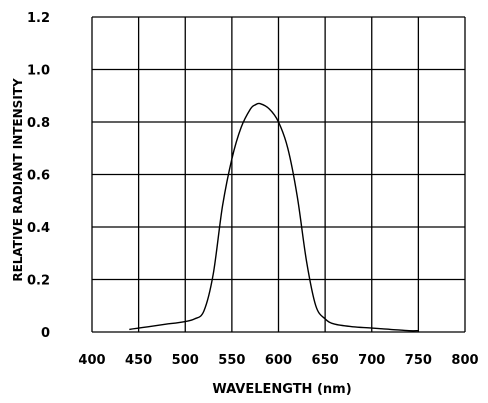  I want to click on x-tick-label-4: 600, so click(278, 360).